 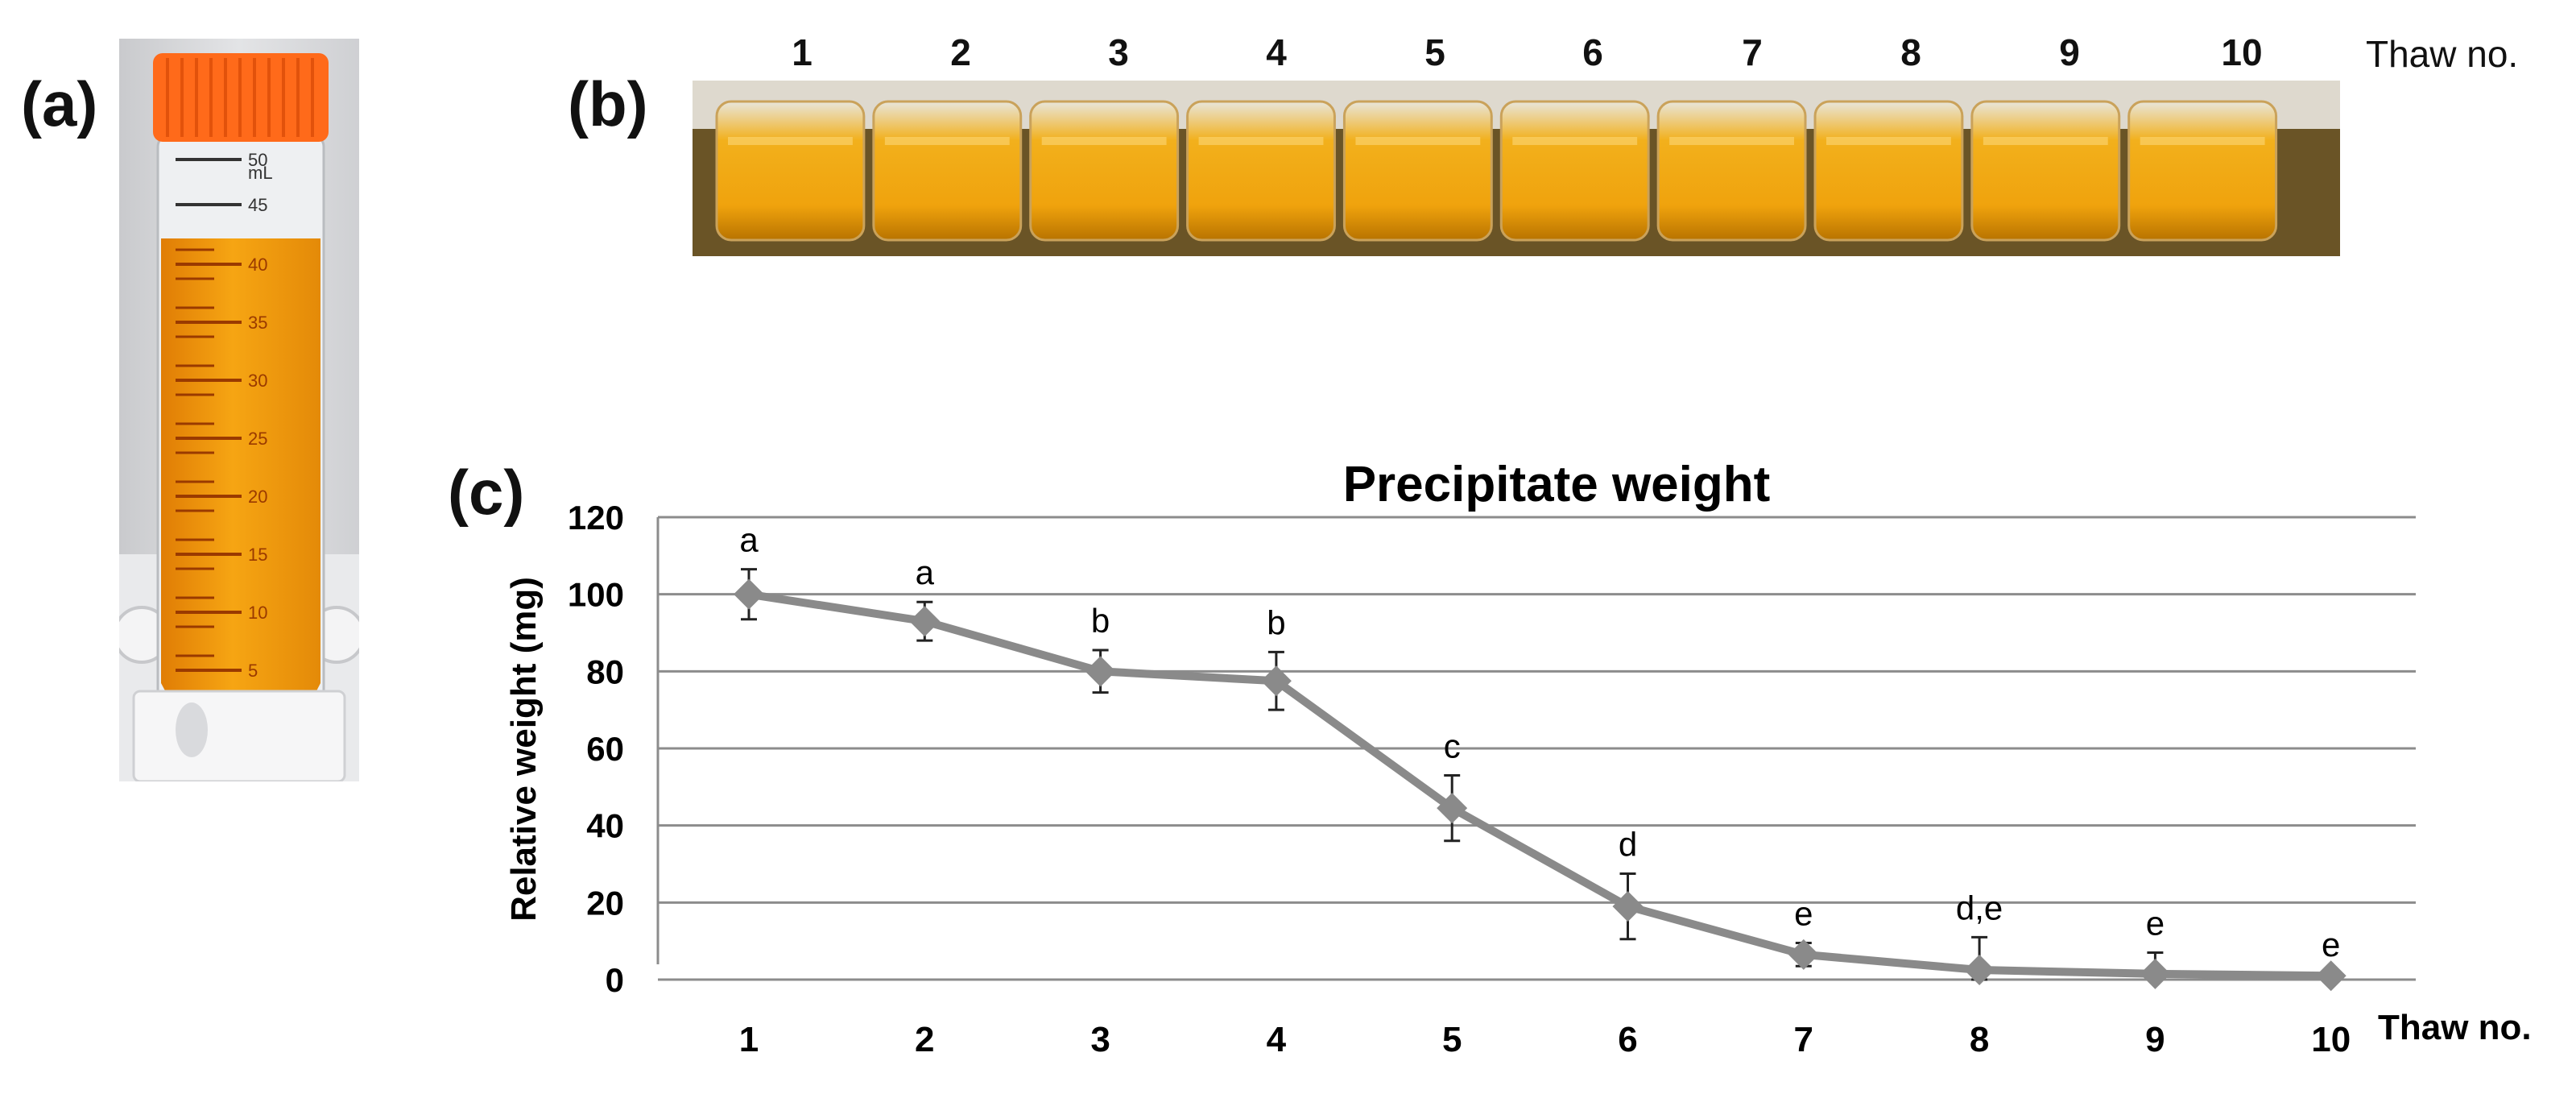 I want to click on x-tick-label: 2, so click(x=924, y=1039).